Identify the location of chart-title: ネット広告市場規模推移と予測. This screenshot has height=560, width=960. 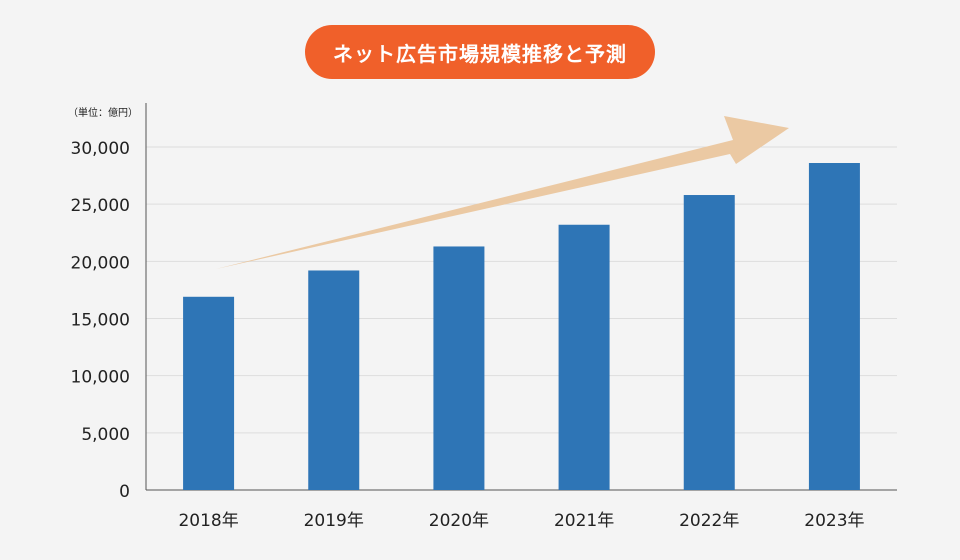
(480, 52).